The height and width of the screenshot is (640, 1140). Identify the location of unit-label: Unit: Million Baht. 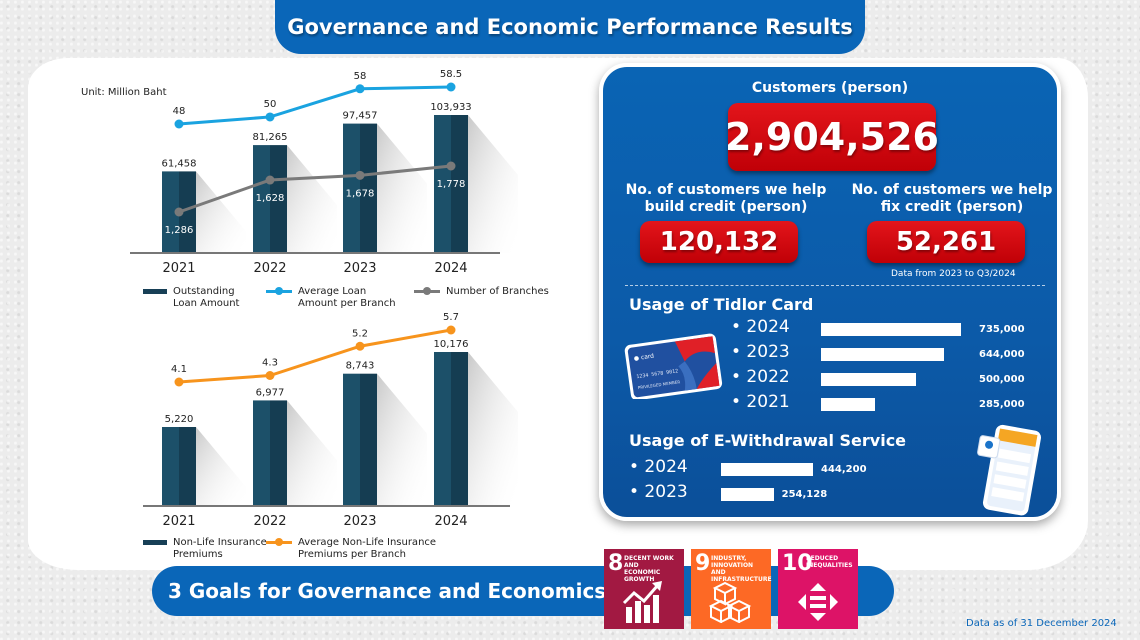
(124, 92).